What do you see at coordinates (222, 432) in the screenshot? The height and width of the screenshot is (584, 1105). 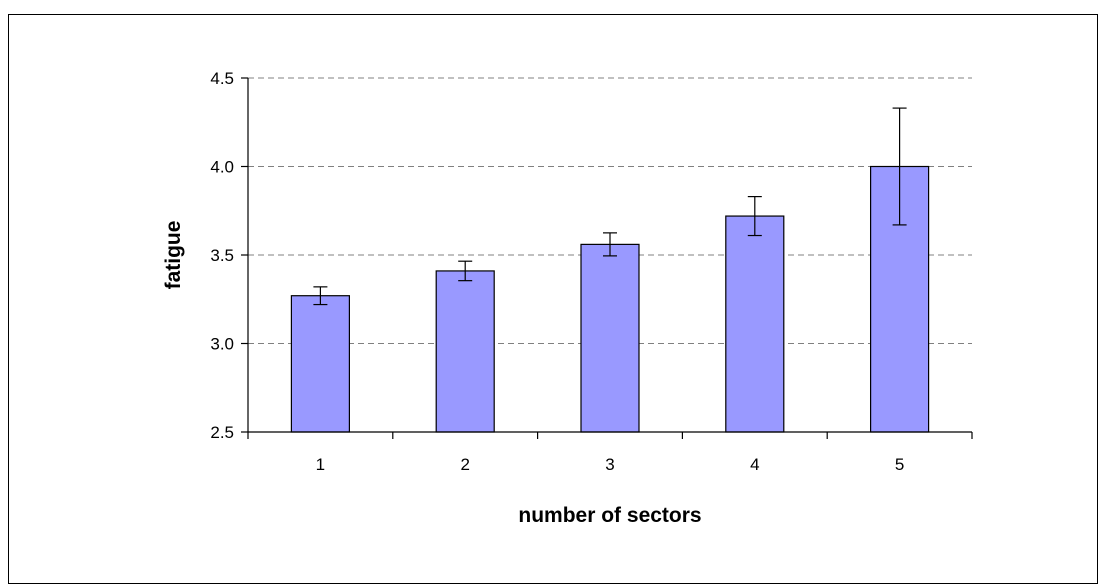 I see `y-tick-label: 2.5` at bounding box center [222, 432].